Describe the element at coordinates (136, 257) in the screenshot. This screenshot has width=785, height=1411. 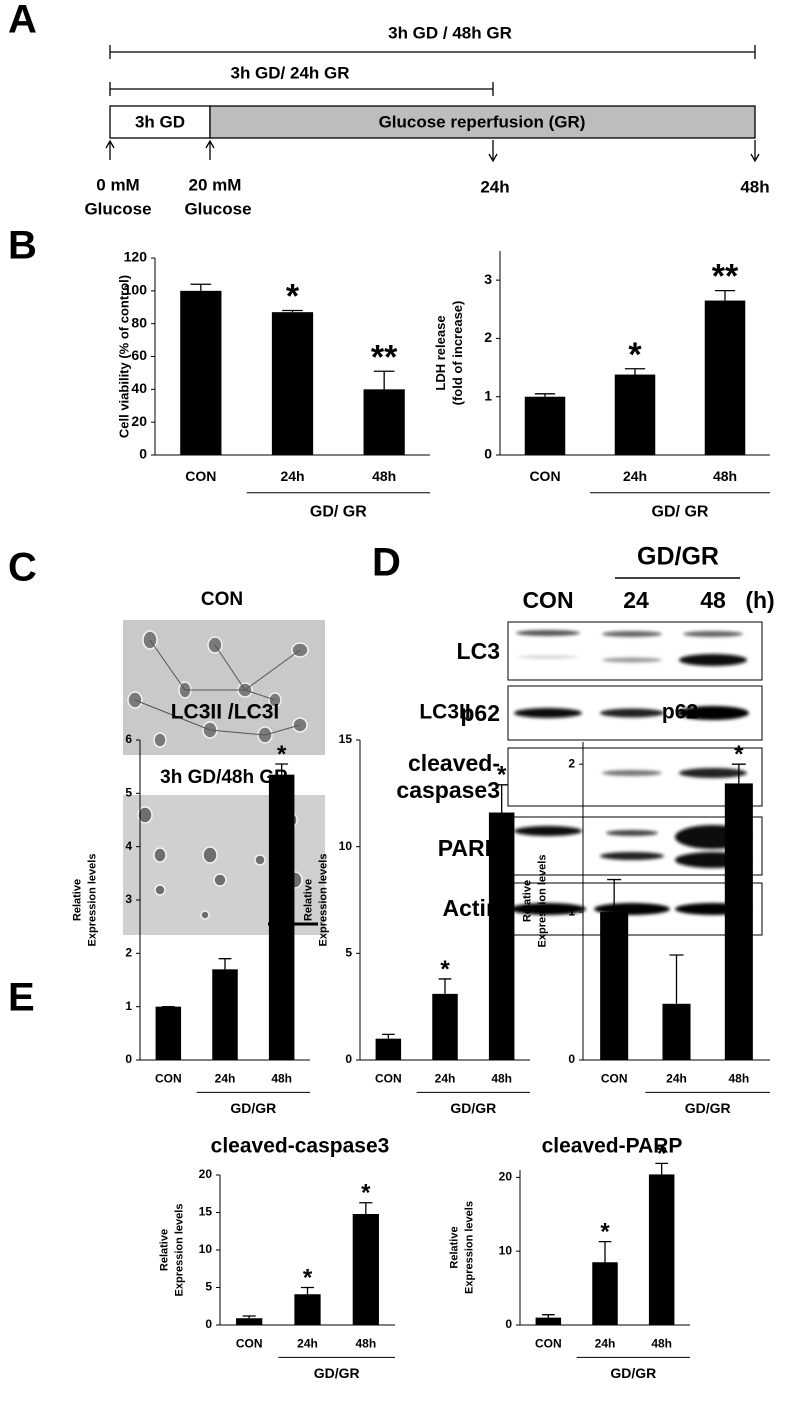
I see `y-tick-label: 120` at that location.